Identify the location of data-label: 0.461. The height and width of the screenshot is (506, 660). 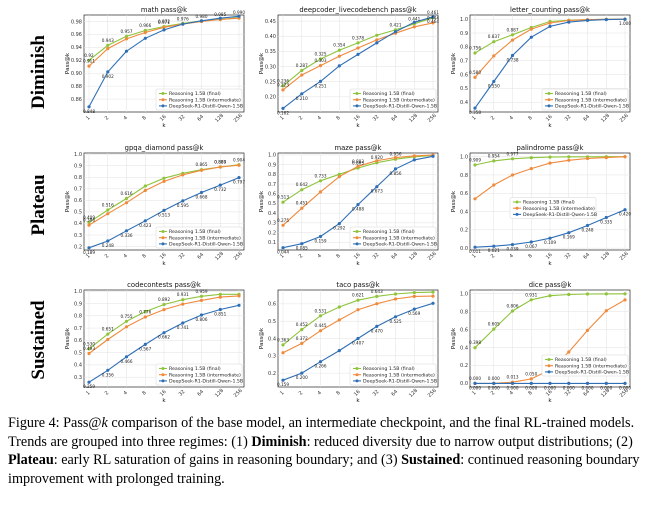
(433, 12).